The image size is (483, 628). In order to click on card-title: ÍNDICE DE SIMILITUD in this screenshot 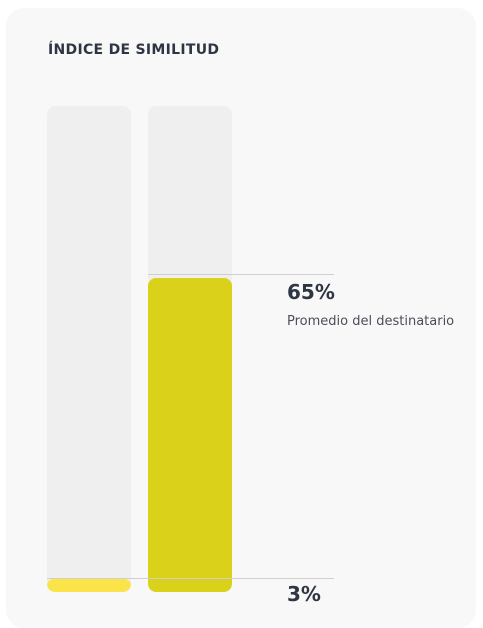, I will do `click(134, 50)`.